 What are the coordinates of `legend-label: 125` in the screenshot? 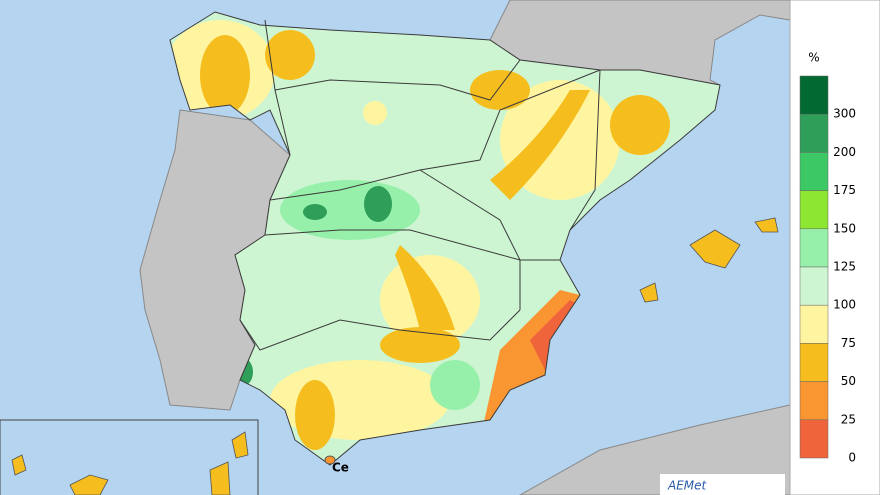 It's located at (844, 267).